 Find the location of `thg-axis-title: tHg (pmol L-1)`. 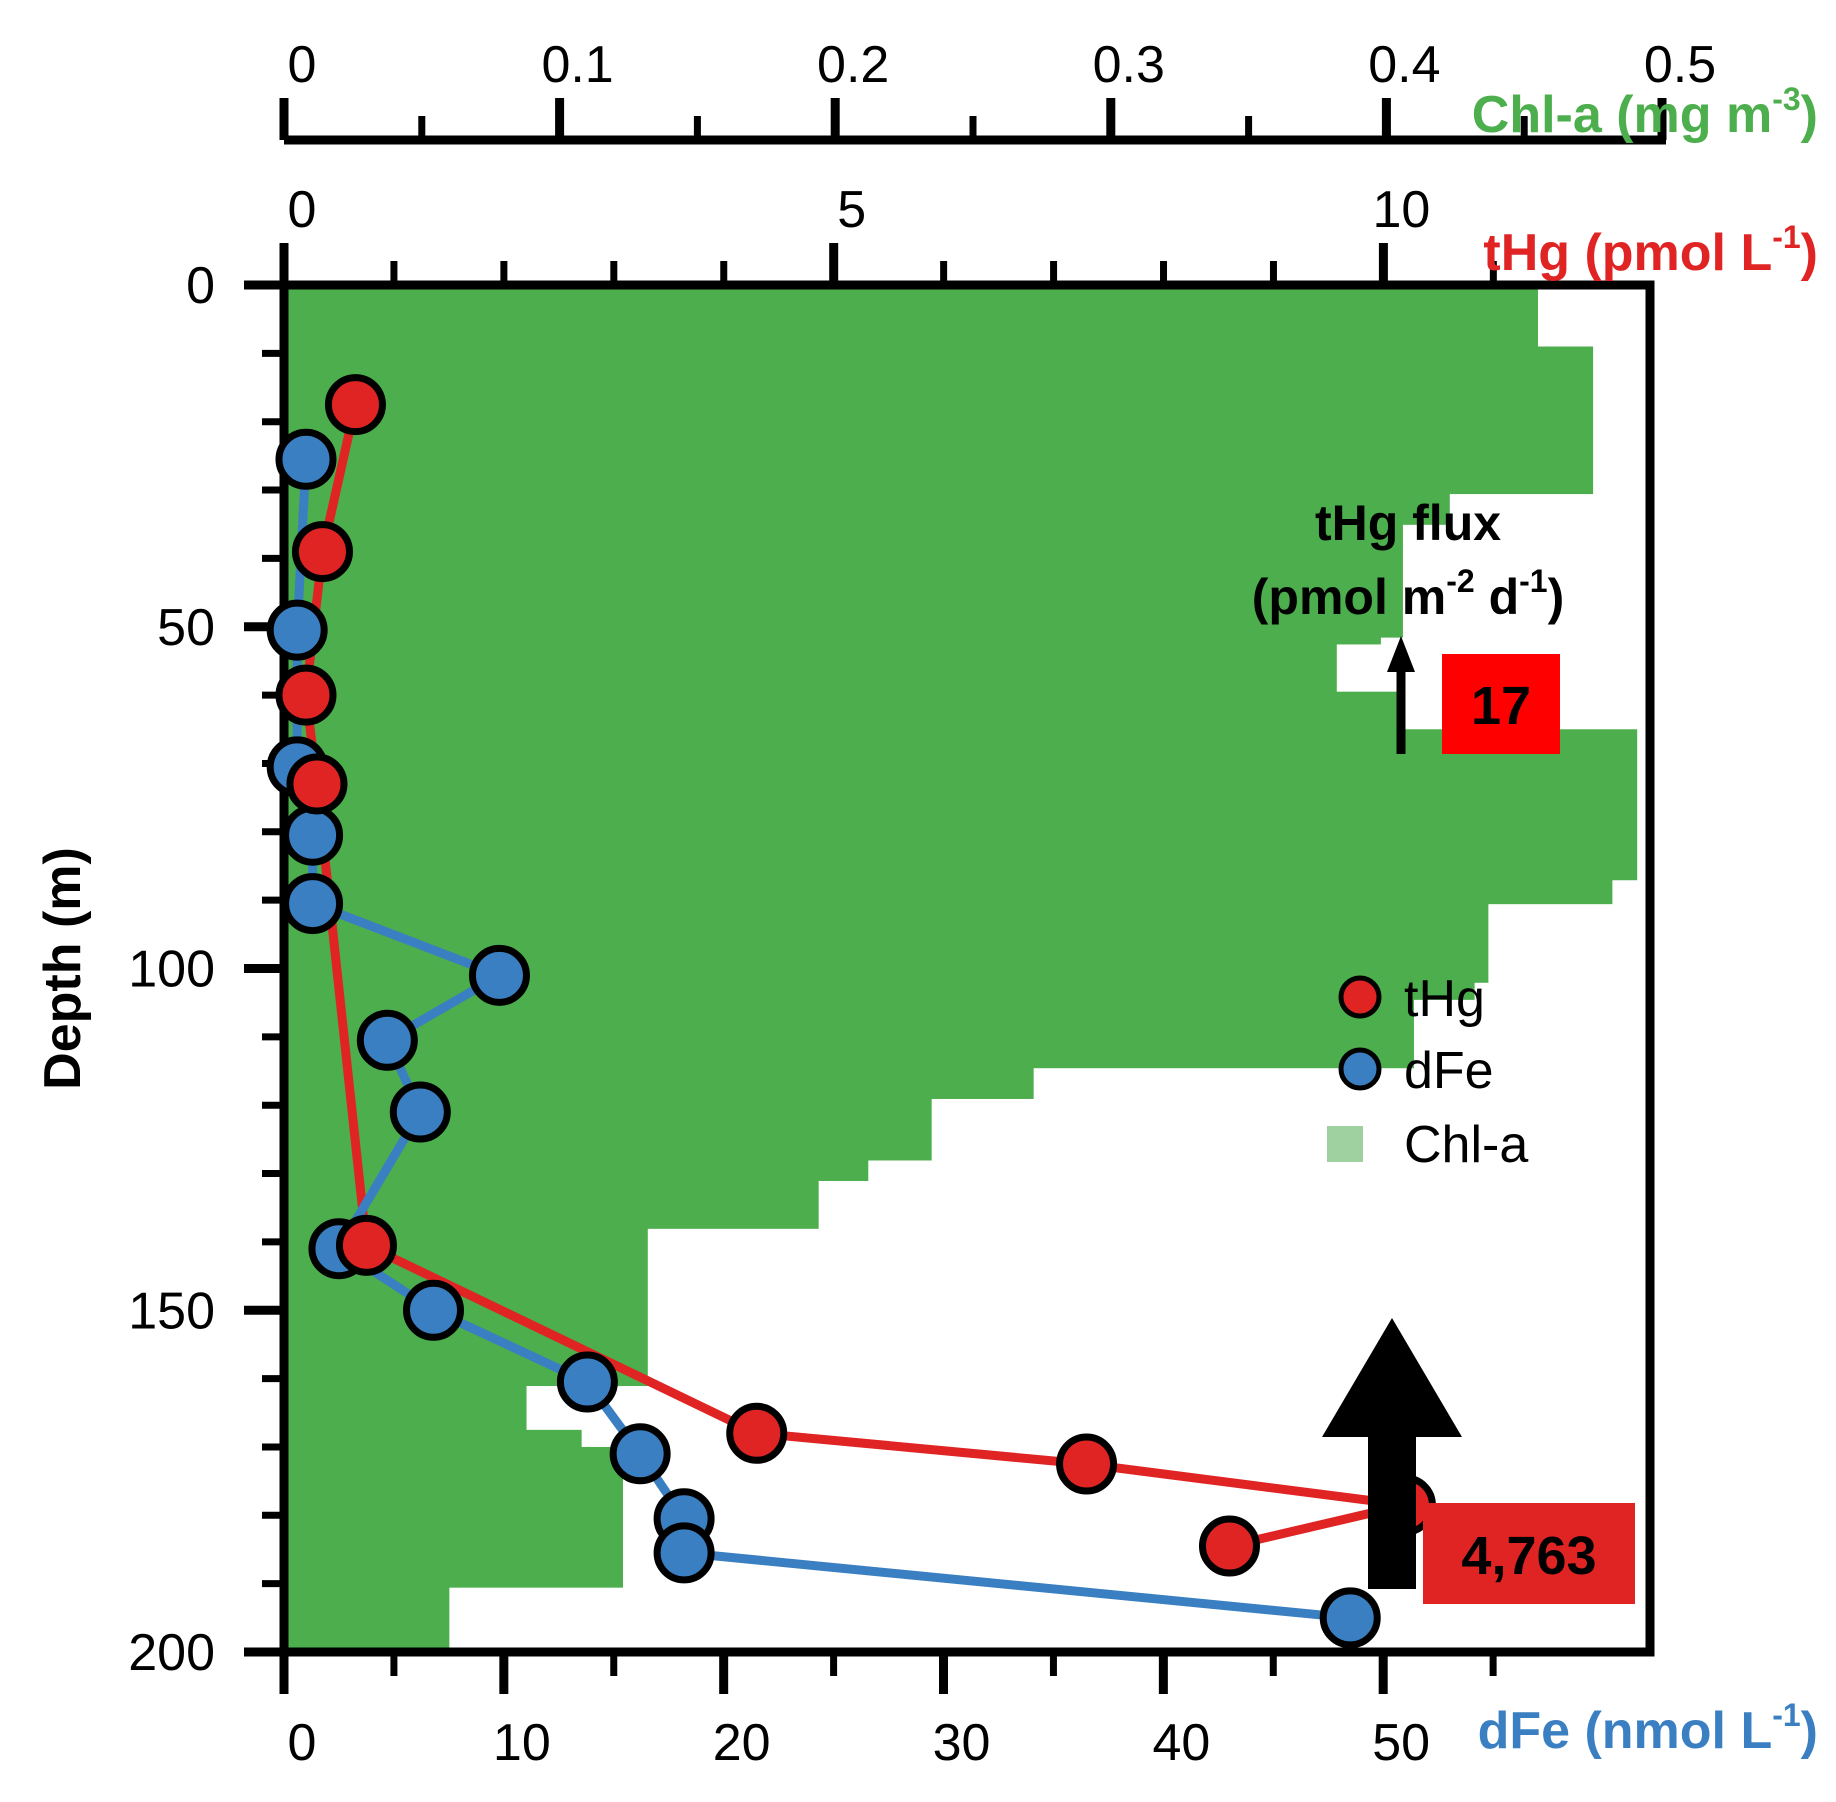

thg-axis-title: tHg (pmol L-1) is located at coordinates (1650, 250).